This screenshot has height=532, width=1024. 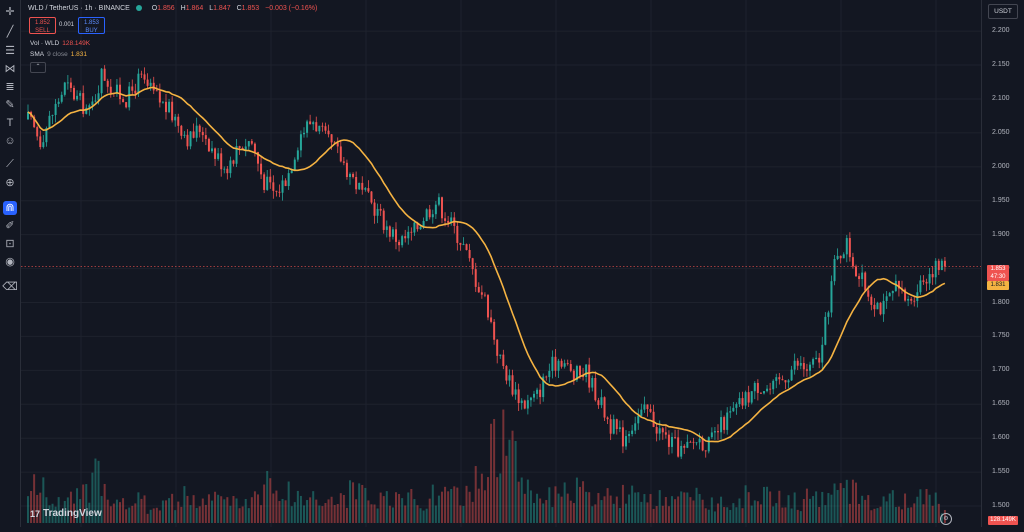 I want to click on brush-icon: ✎, so click(x=10, y=105).